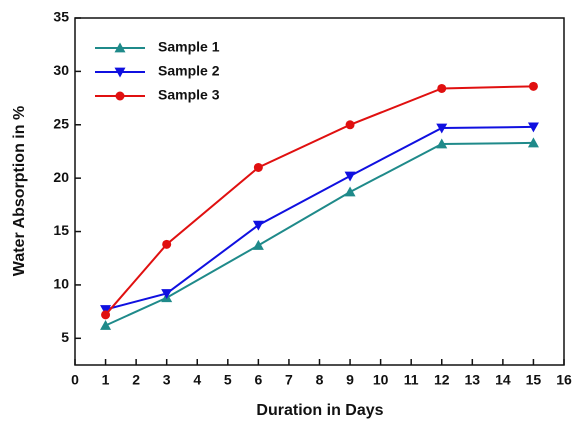 The width and height of the screenshot is (575, 424). What do you see at coordinates (65, 337) in the screenshot?
I see `y-tick-label: 5` at bounding box center [65, 337].